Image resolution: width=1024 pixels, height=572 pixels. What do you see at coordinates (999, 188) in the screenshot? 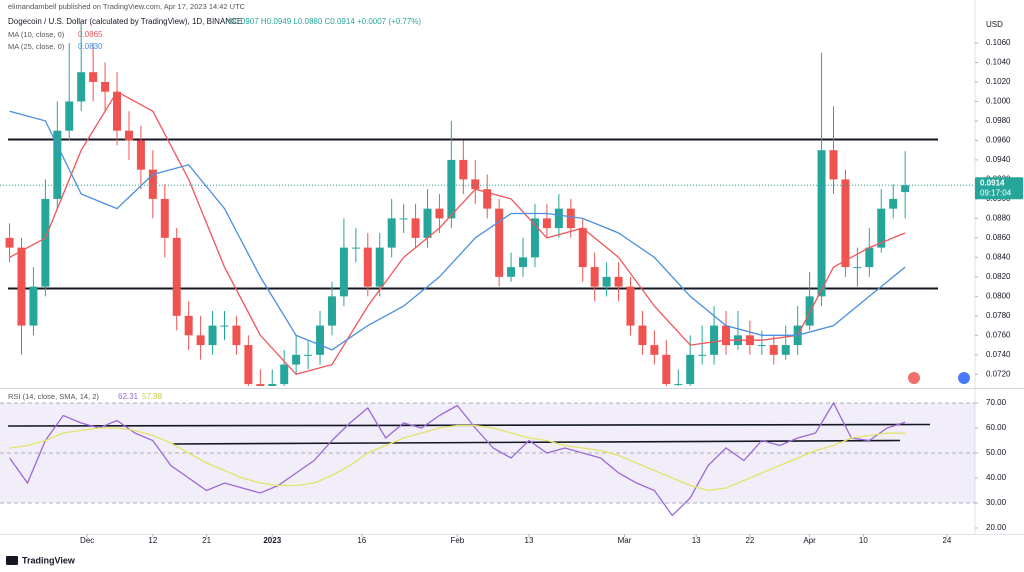
I see `price-label-box` at bounding box center [999, 188].